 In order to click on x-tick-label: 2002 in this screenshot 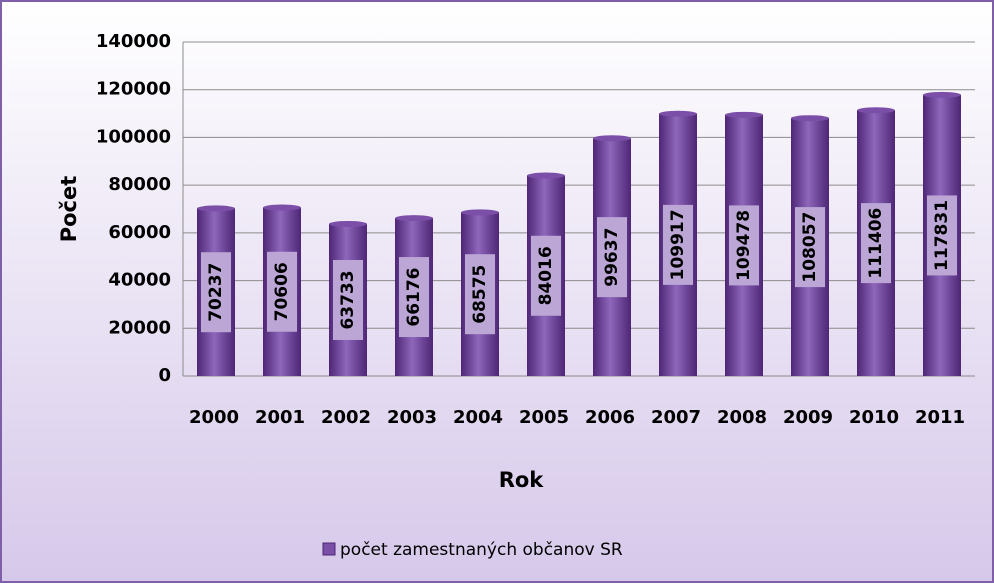, I will do `click(346, 417)`.